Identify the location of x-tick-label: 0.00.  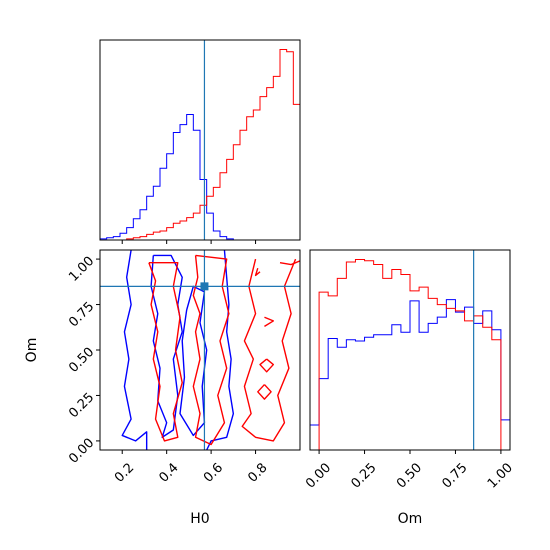
(318, 475).